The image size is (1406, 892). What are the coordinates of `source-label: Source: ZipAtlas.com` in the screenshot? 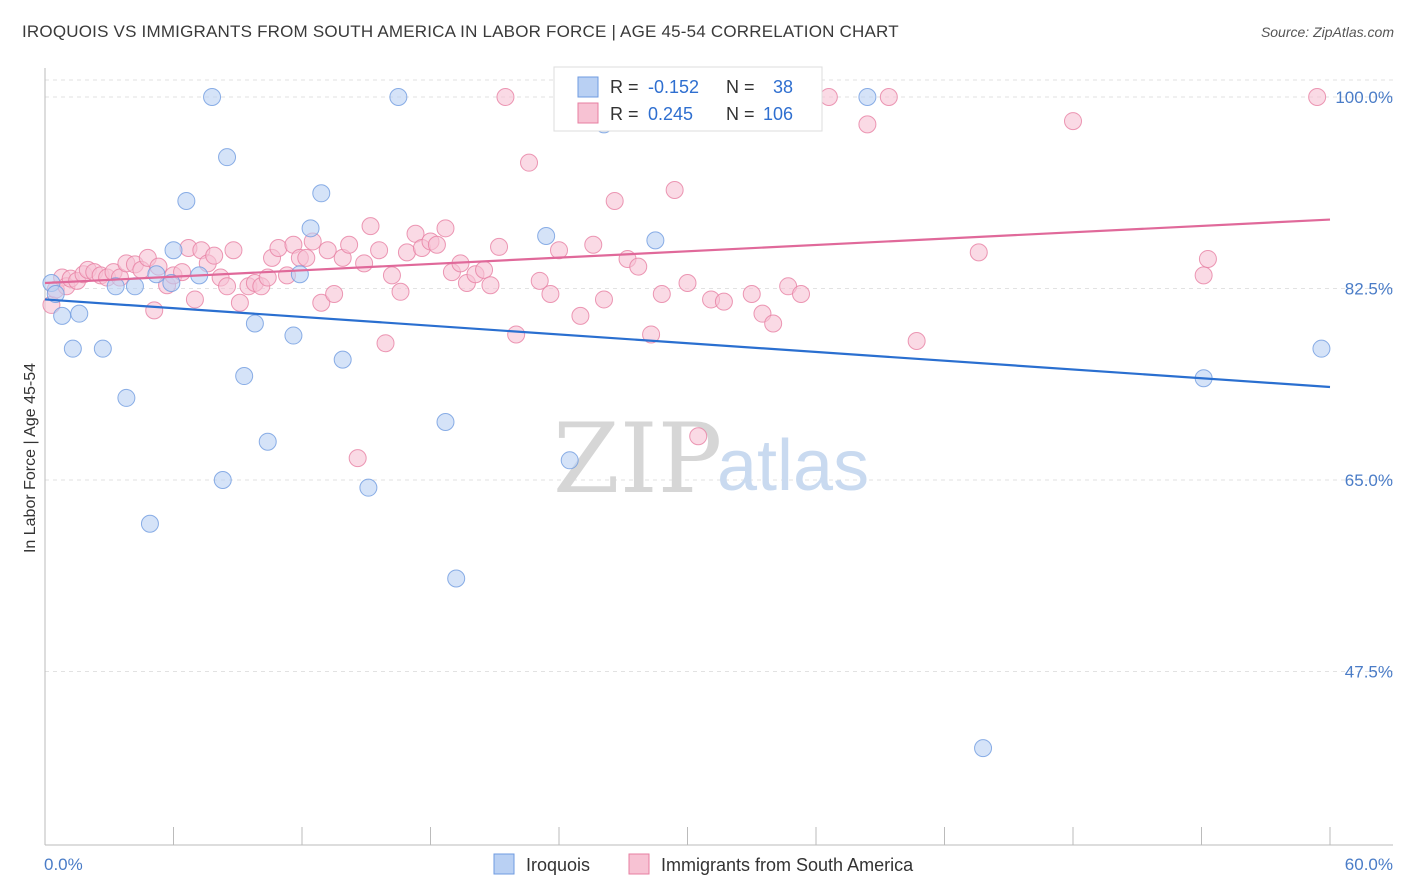 It's located at (1327, 32).